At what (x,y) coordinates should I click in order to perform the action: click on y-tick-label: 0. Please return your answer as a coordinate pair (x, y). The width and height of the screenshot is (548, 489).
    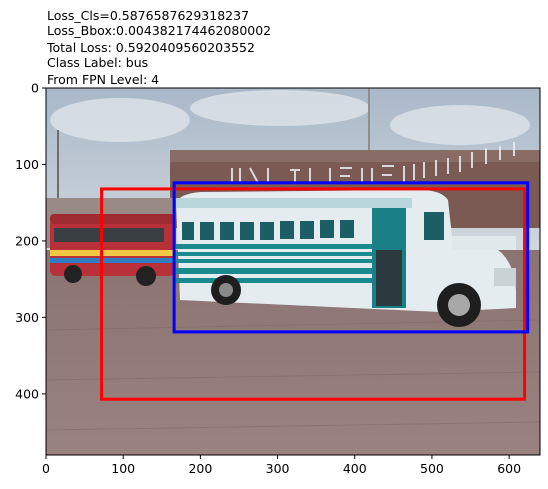
    Looking at the image, I should click on (35, 88).